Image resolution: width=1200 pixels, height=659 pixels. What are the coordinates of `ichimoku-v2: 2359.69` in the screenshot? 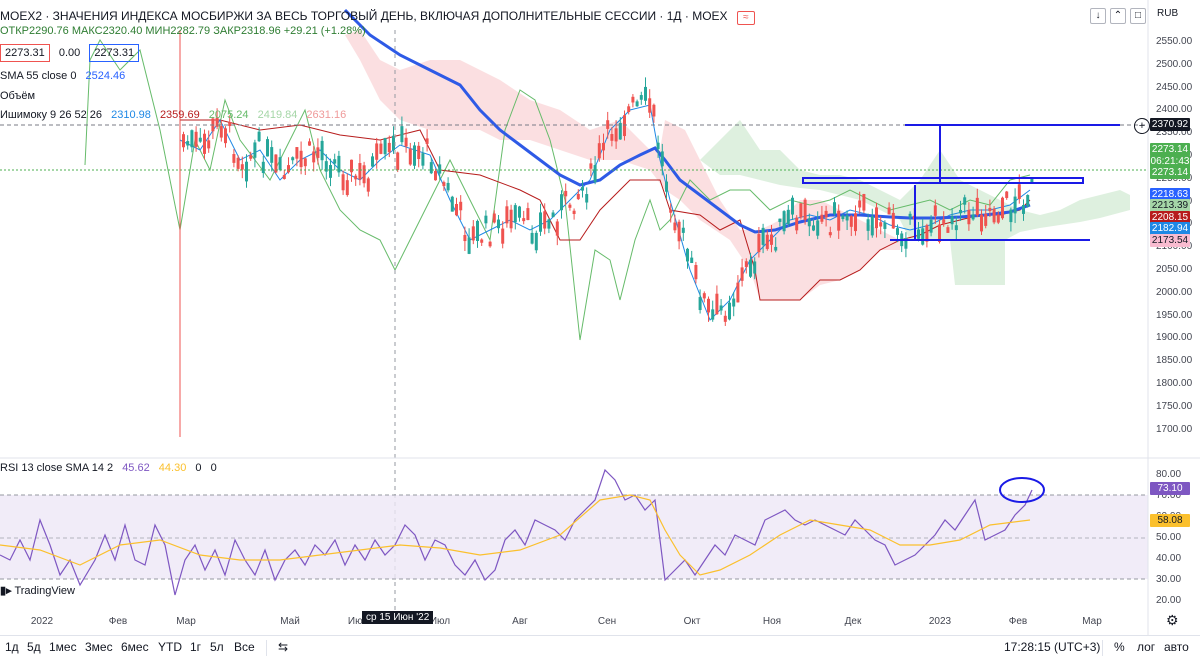 It's located at (179, 115).